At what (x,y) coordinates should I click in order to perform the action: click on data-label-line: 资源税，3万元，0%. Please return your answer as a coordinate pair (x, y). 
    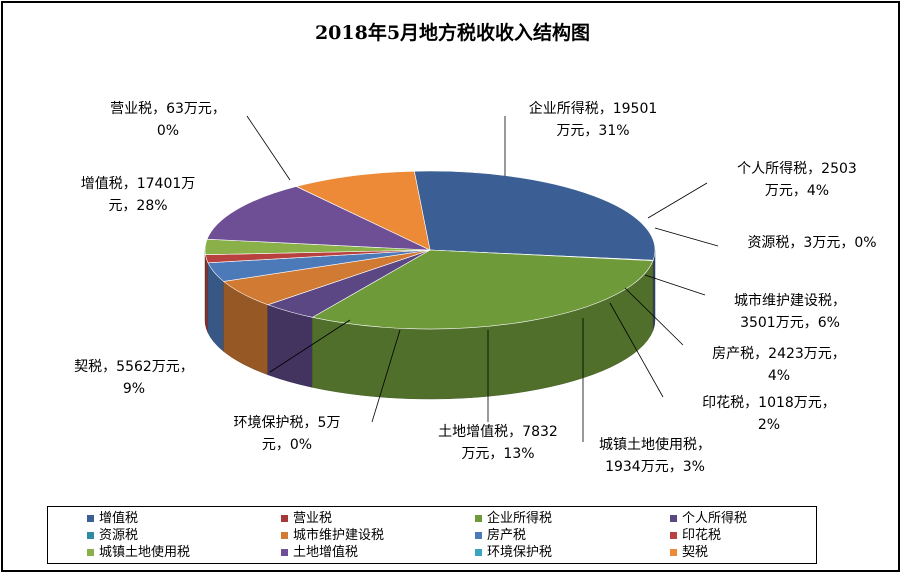
    Looking at the image, I should click on (812, 243).